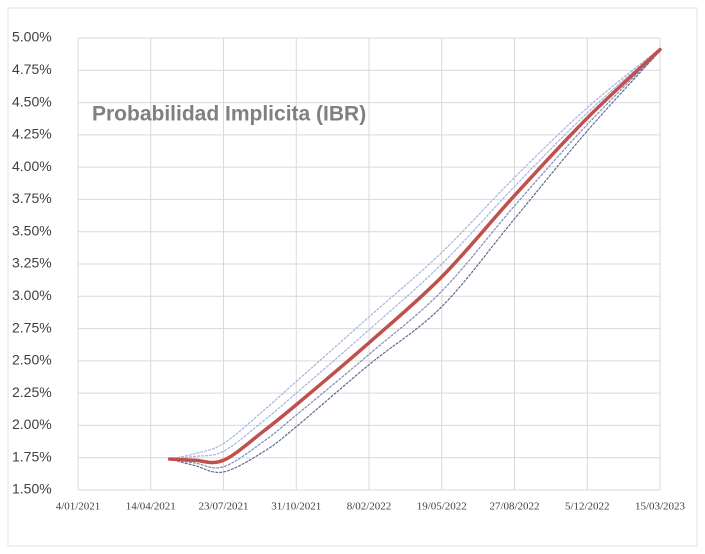  Describe the element at coordinates (32, 166) in the screenshot. I see `y-tick-label: 4.00%` at that location.